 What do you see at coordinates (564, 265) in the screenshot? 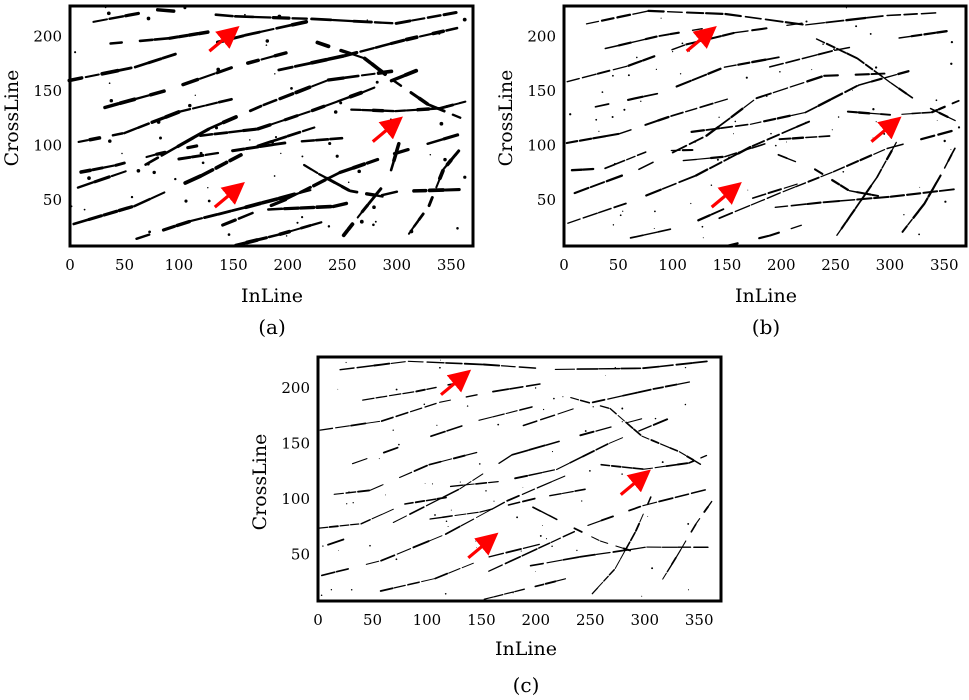
I see `x-tick-label: 0` at bounding box center [564, 265].